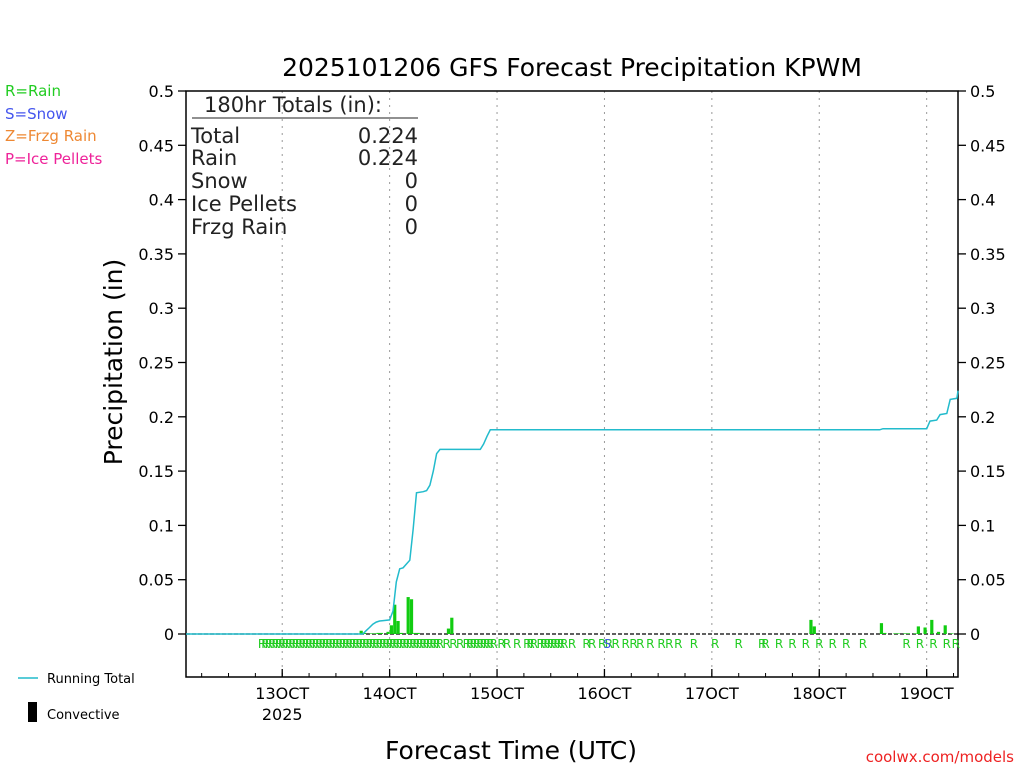 Image resolution: width=1024 pixels, height=768 pixels. I want to click on y-tick-label-right: 0.35, so click(988, 254).